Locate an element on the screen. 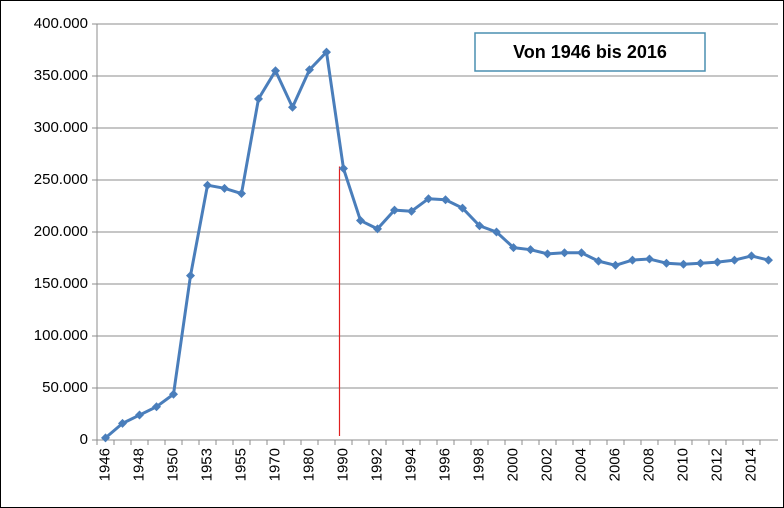 The image size is (784, 508). x-tick-label: 1946 is located at coordinates (104, 464).